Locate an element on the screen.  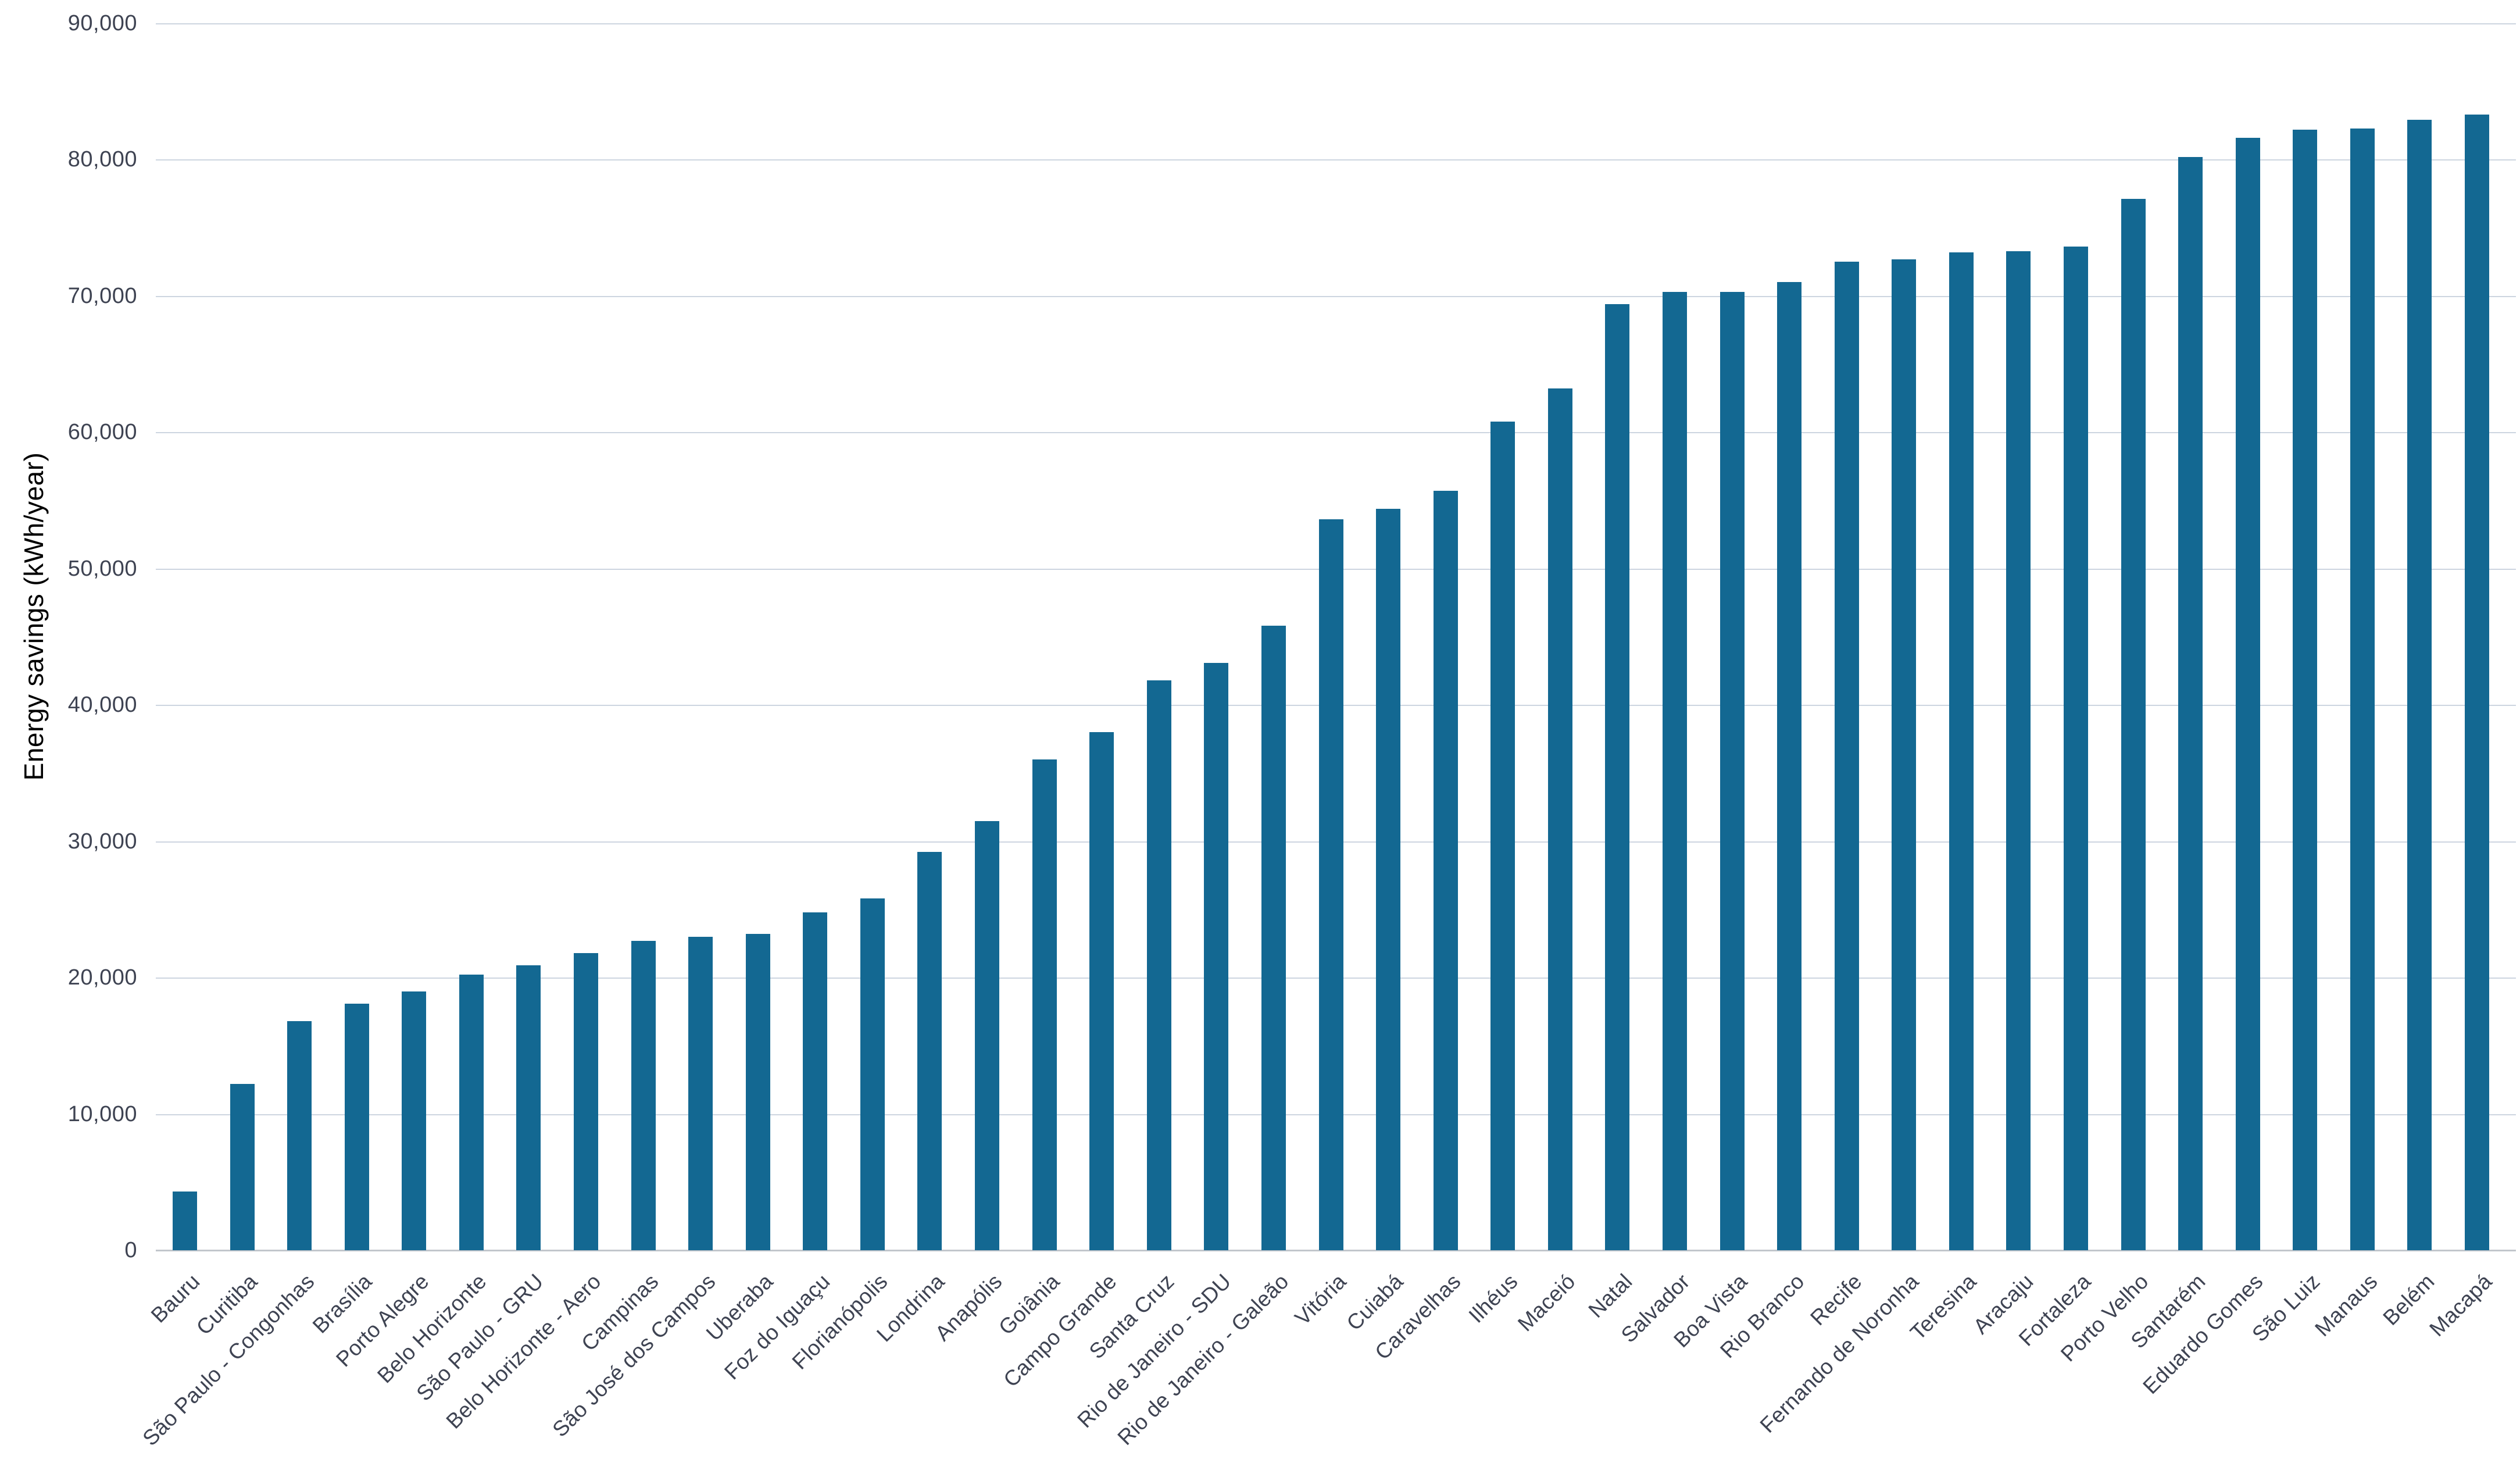
y-axis-title: Energy savings (kWh/year) is located at coordinates (34, 616).